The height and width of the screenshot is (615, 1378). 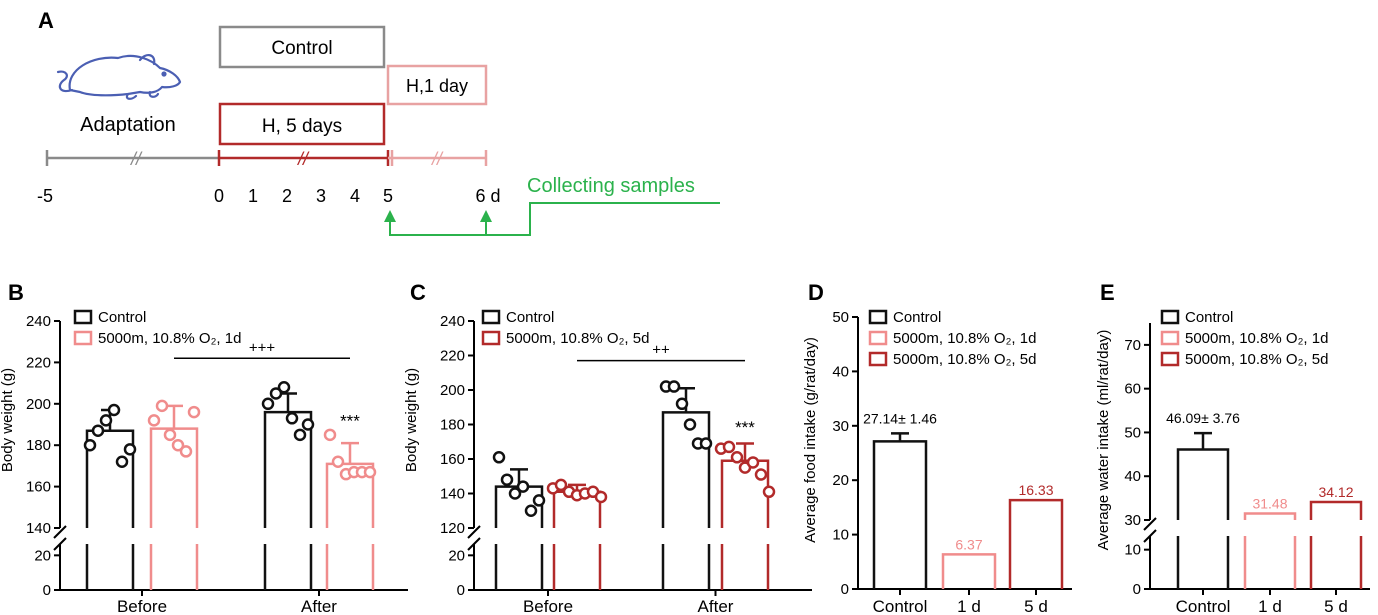 I want to click on panel-a-letter: A, so click(x=46, y=20).